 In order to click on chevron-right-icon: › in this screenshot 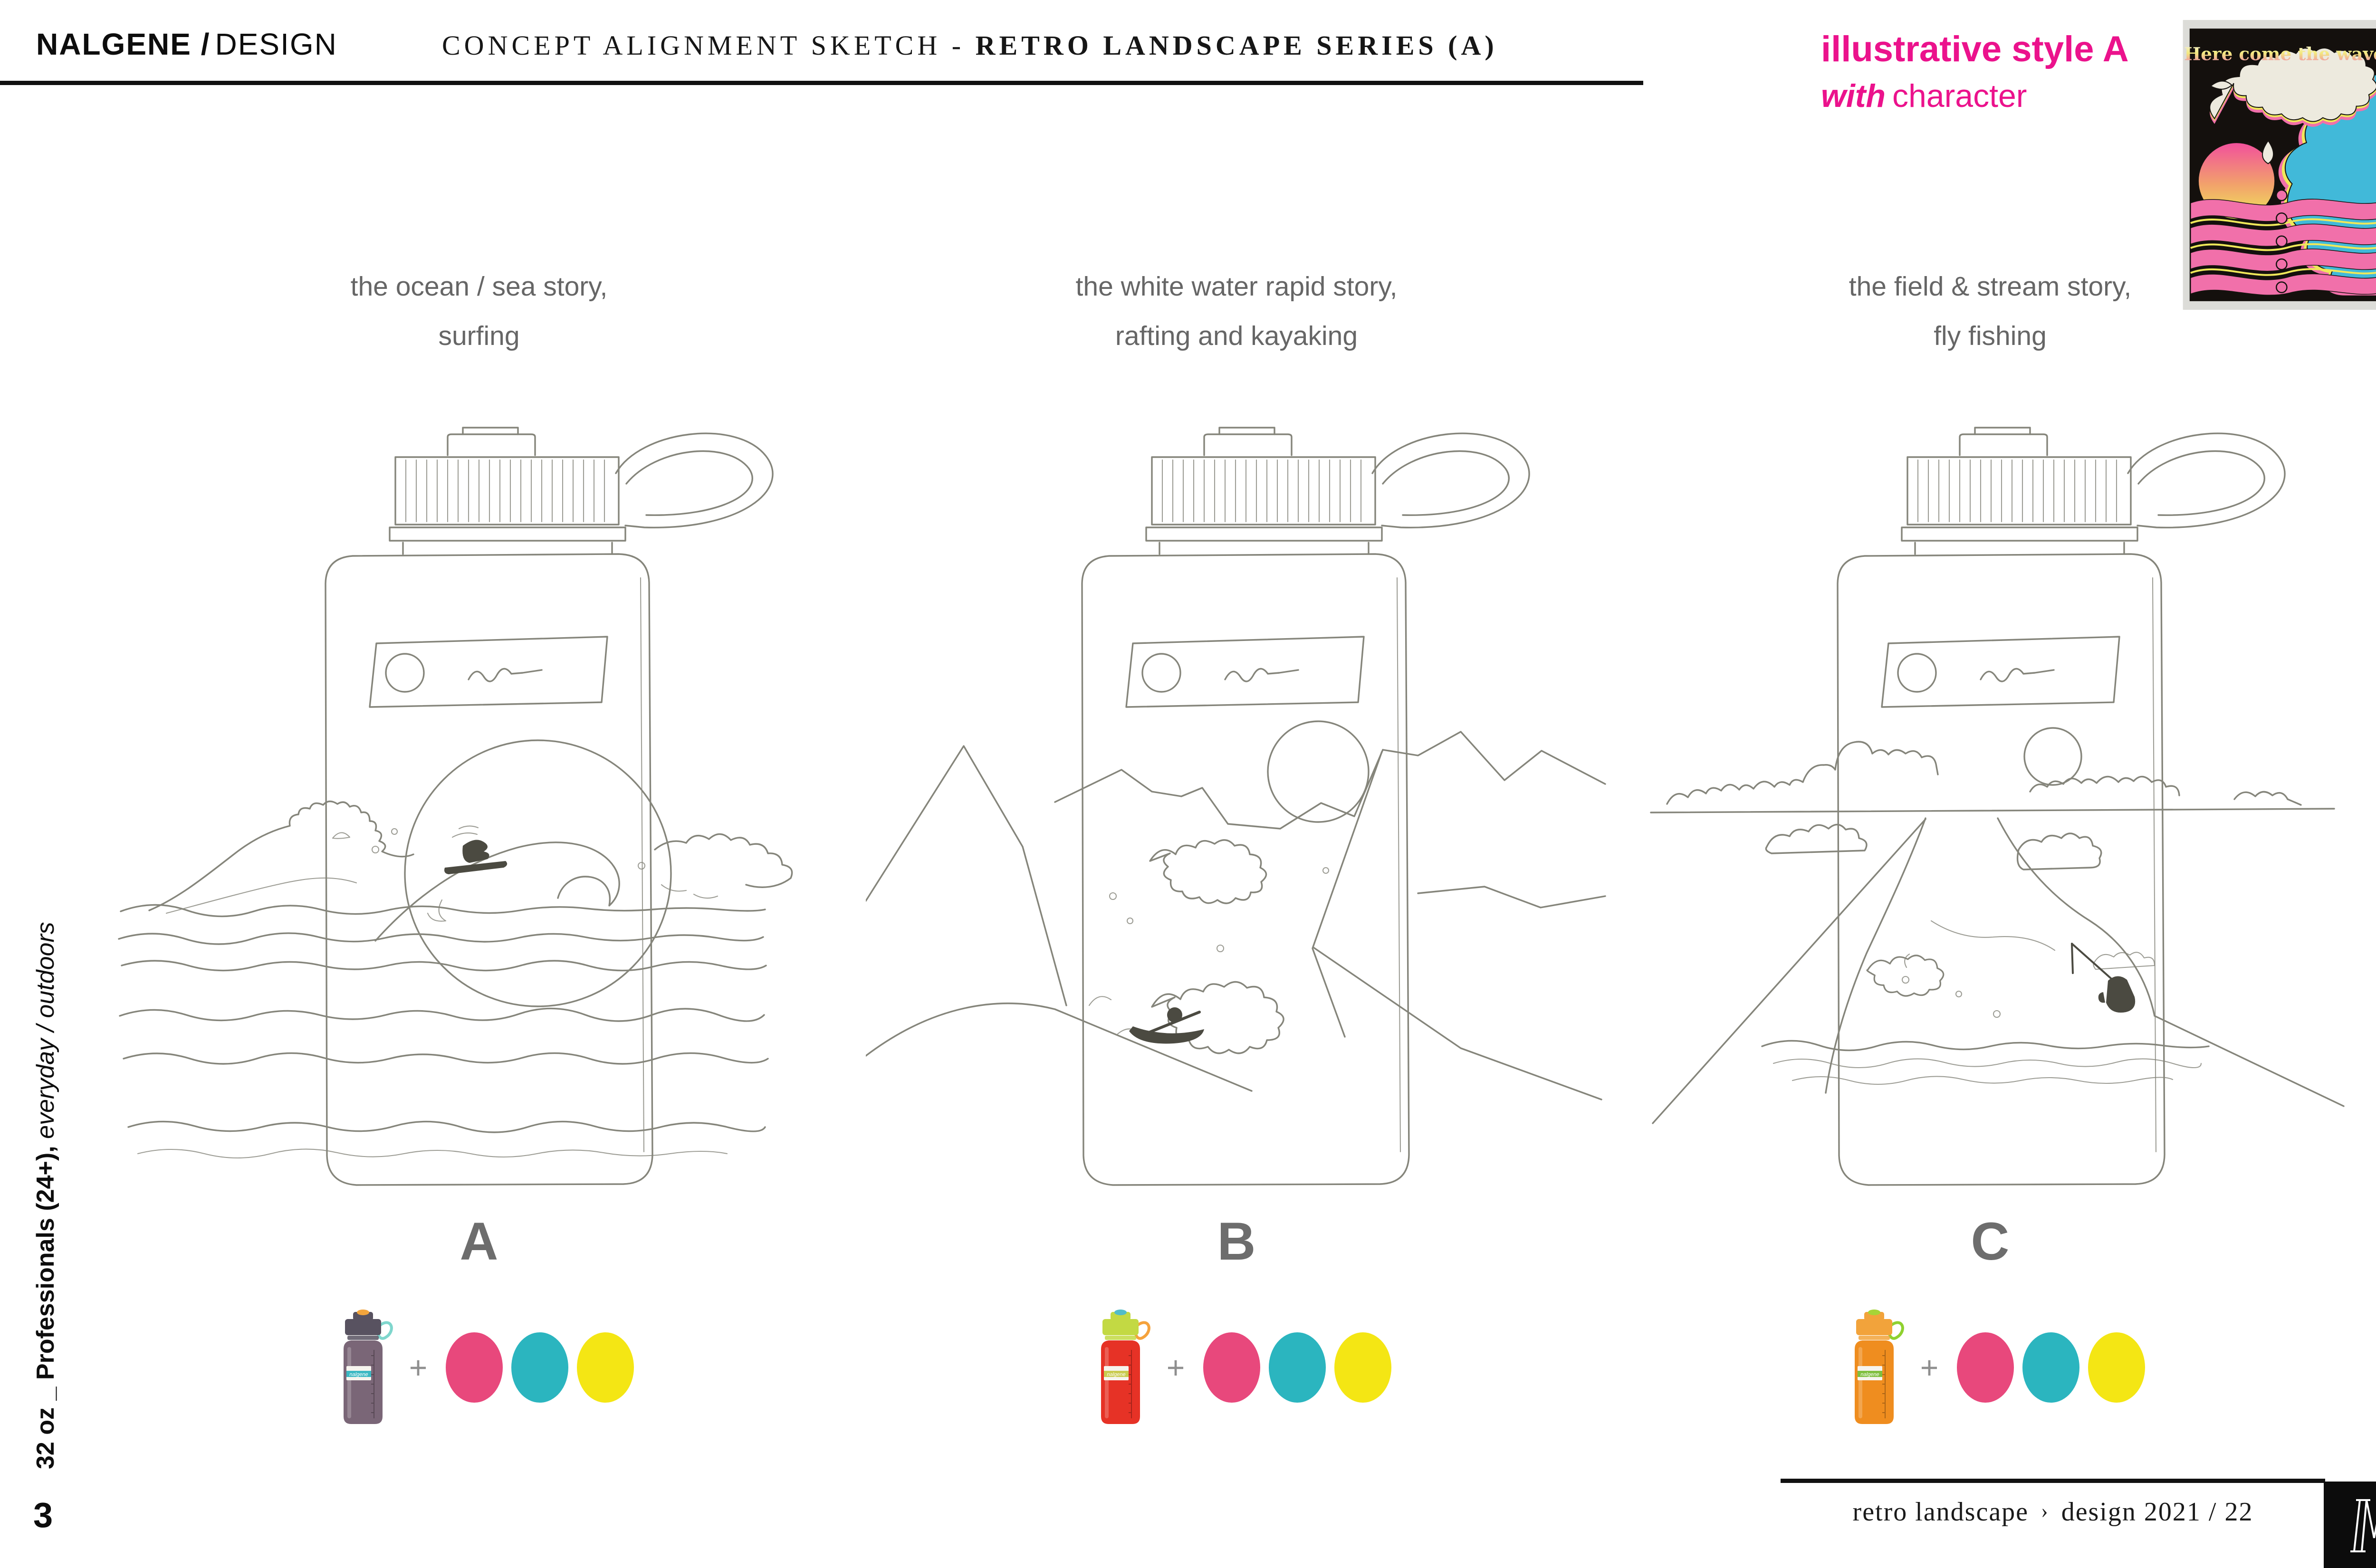, I will do `click(2045, 1510)`.